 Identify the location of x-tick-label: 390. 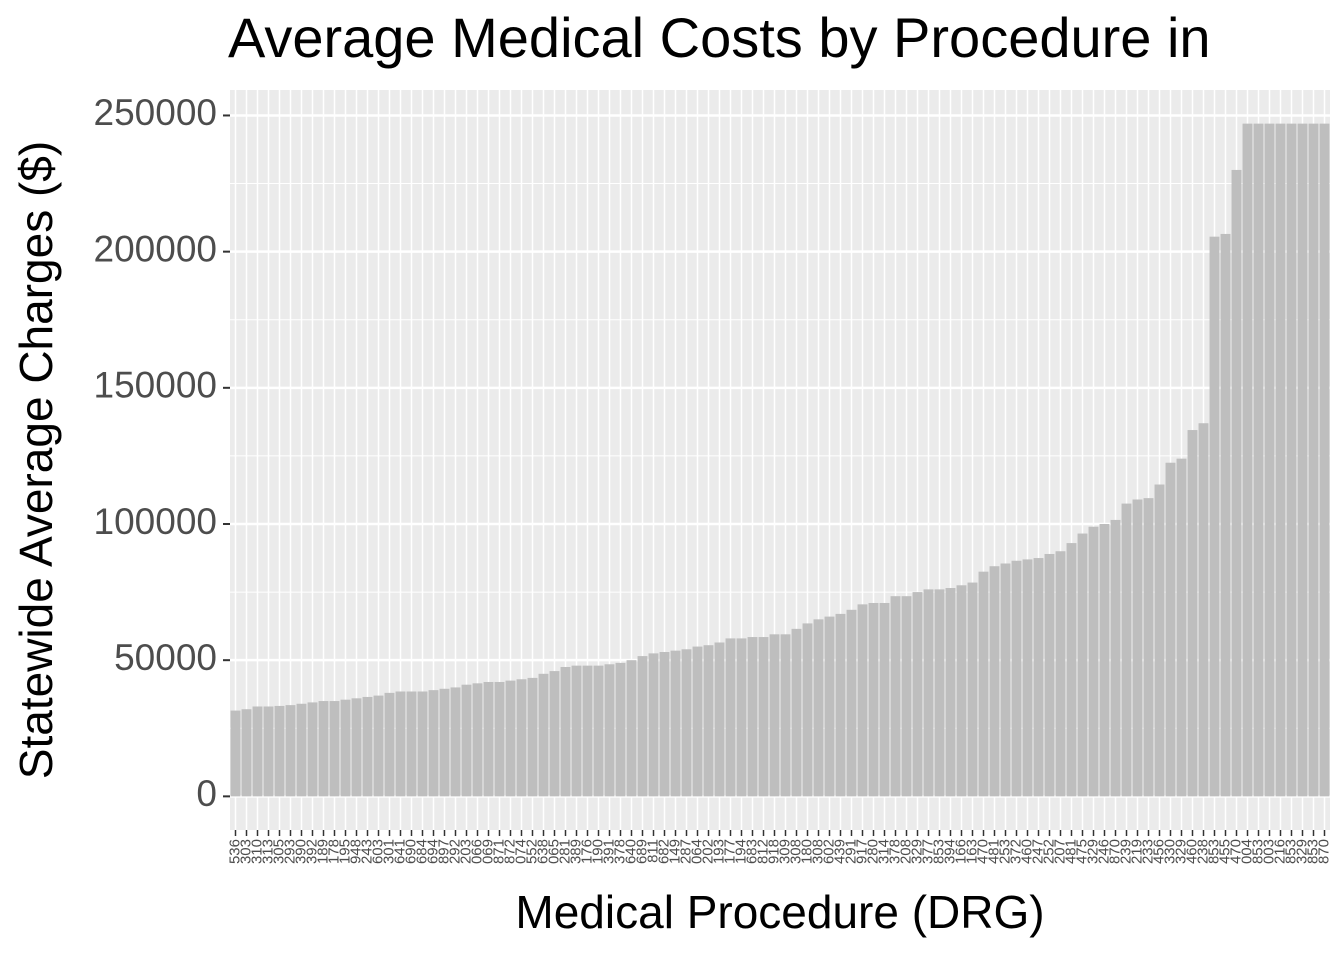
(300, 851).